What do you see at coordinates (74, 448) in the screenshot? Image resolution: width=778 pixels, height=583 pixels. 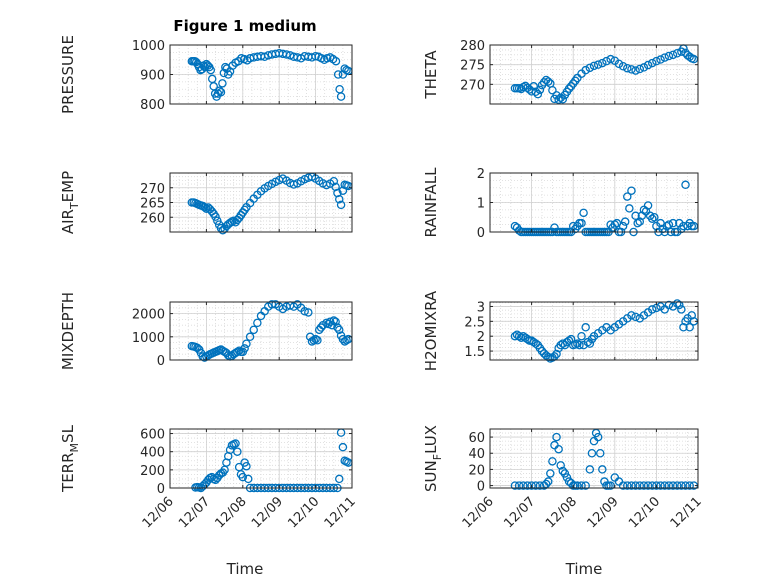 I see `y-axis-label-subscript: M` at bounding box center [74, 448].